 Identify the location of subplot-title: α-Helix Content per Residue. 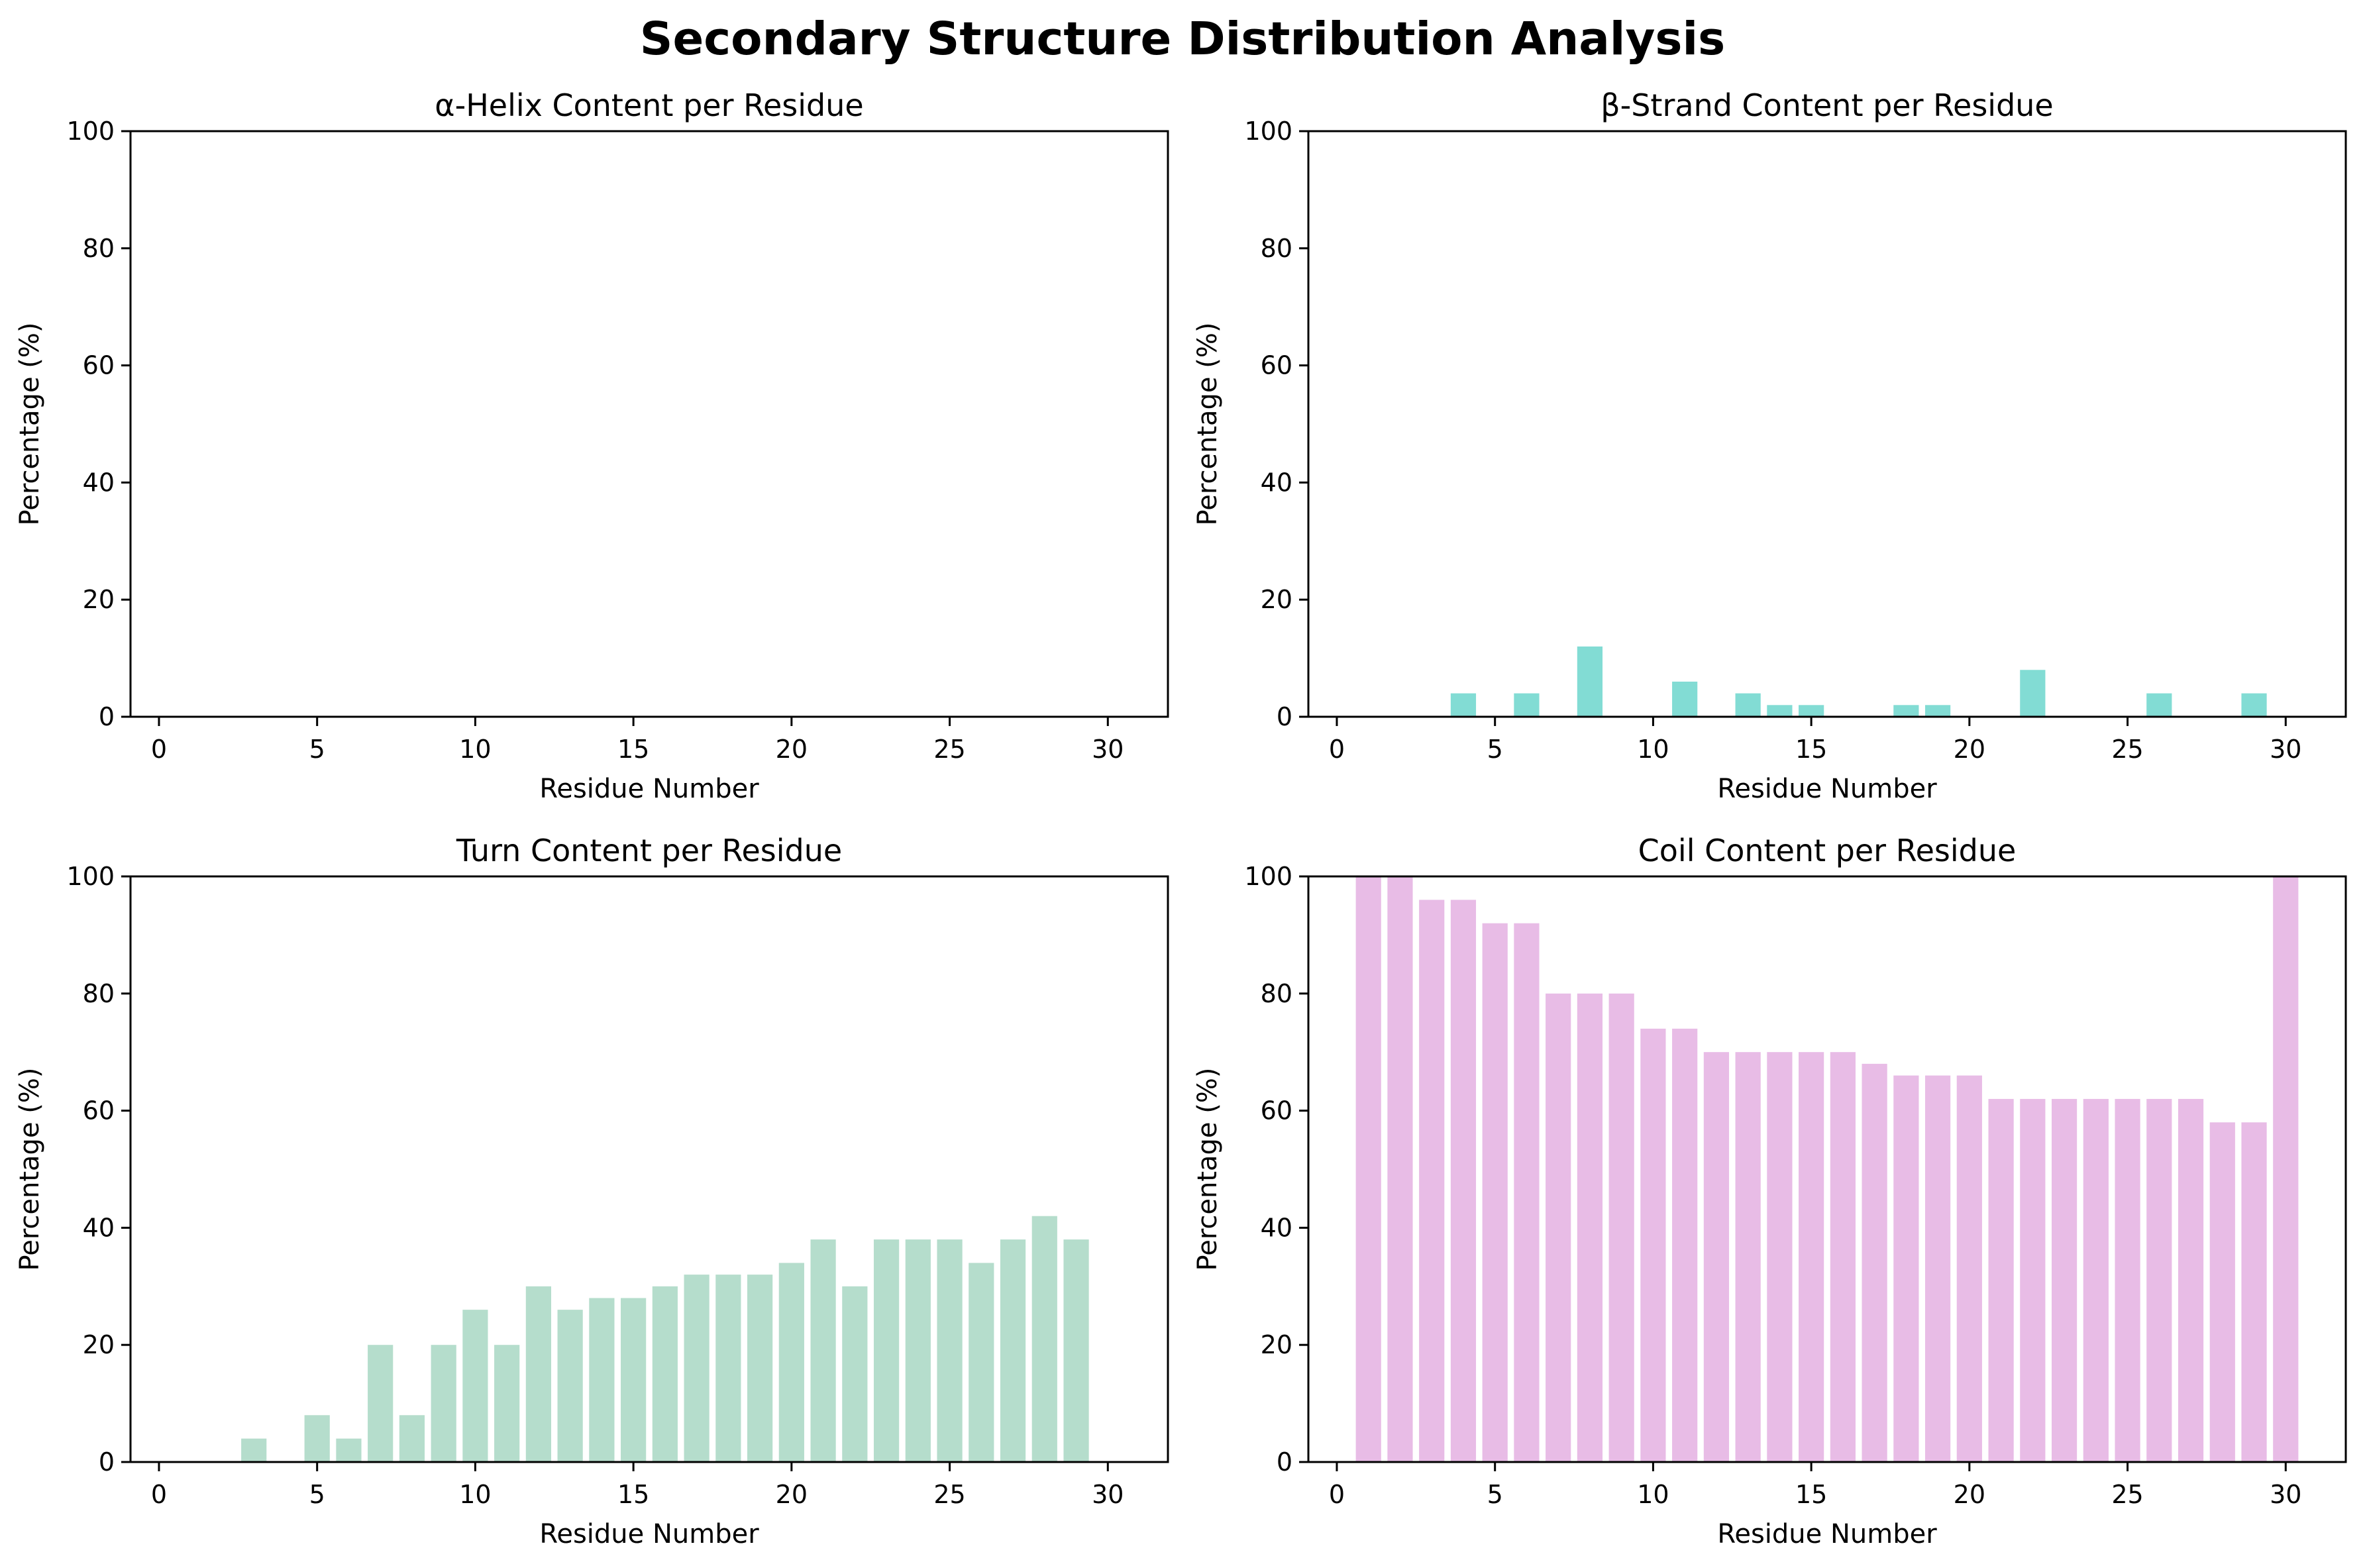
(649, 105).